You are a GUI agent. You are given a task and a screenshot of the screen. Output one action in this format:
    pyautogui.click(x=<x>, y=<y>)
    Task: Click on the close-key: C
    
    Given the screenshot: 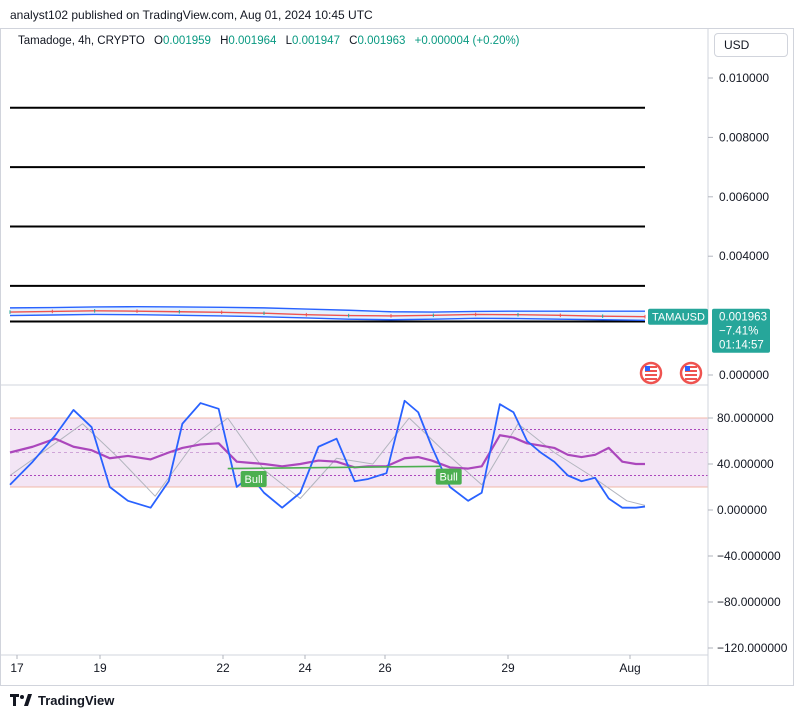 What is the action you would take?
    pyautogui.click(x=353, y=41)
    